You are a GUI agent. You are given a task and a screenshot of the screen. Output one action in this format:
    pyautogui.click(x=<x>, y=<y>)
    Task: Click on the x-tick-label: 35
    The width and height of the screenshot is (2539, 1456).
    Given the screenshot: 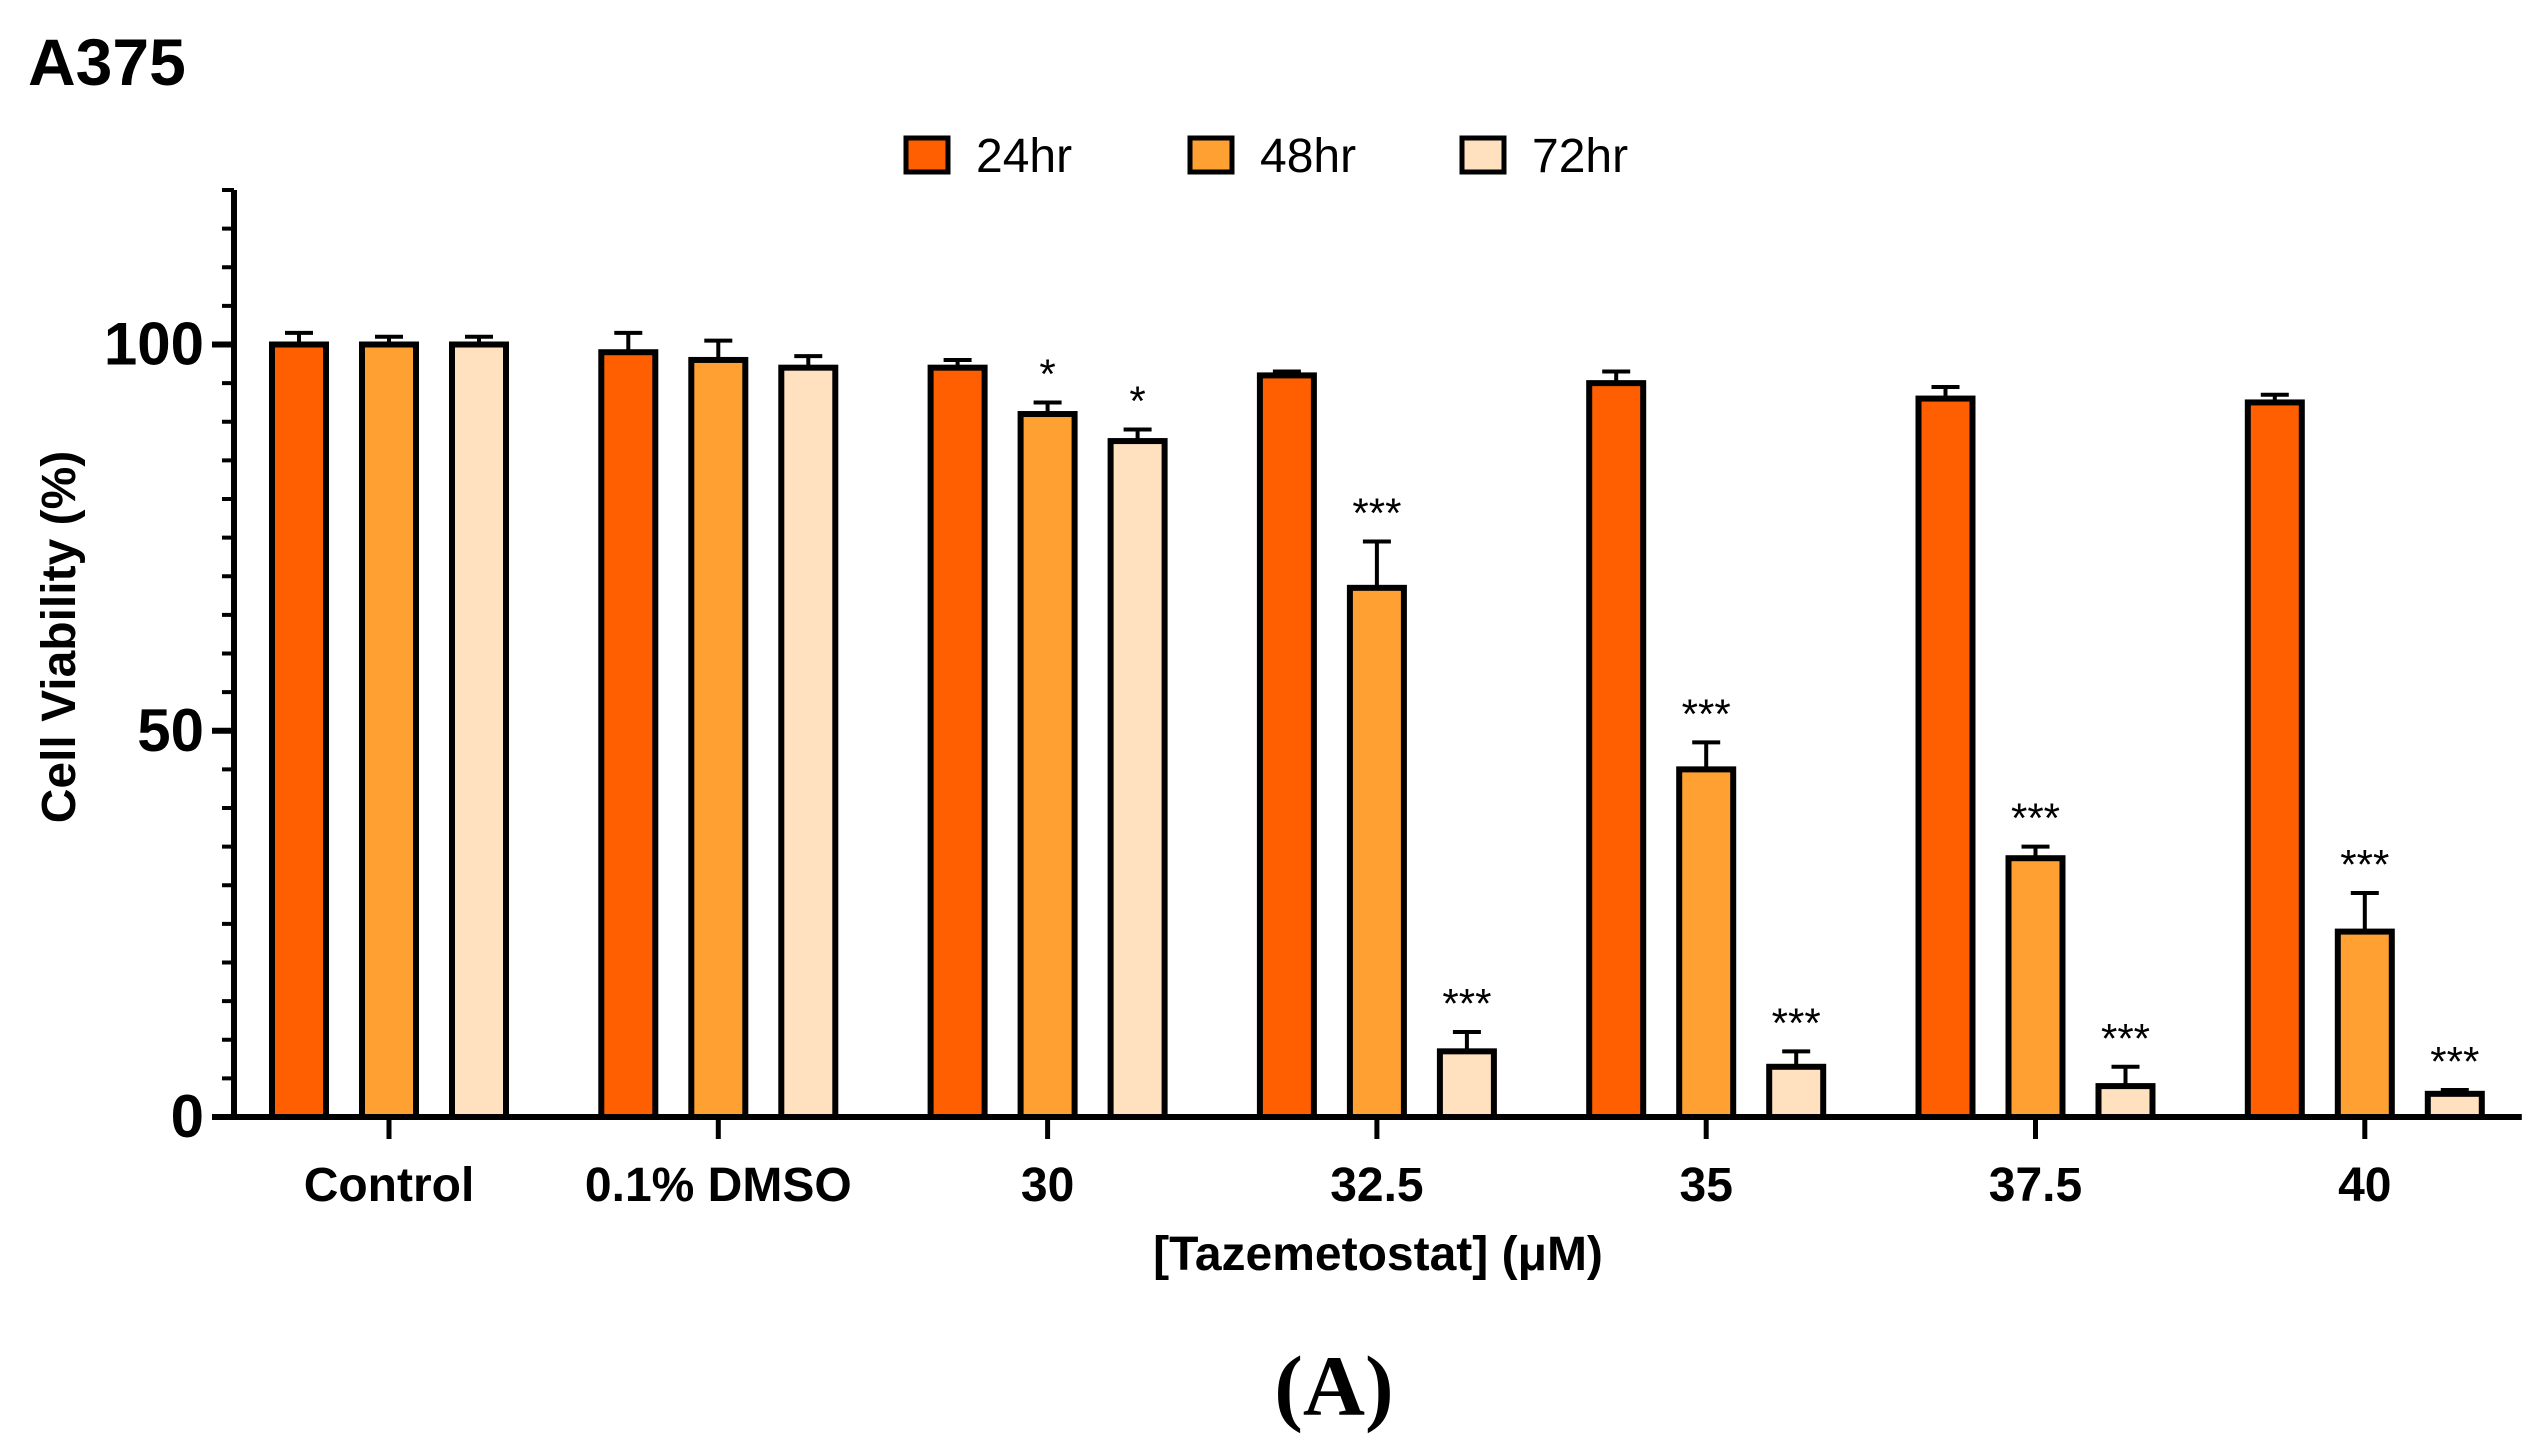 What is the action you would take?
    pyautogui.click(x=1706, y=1185)
    